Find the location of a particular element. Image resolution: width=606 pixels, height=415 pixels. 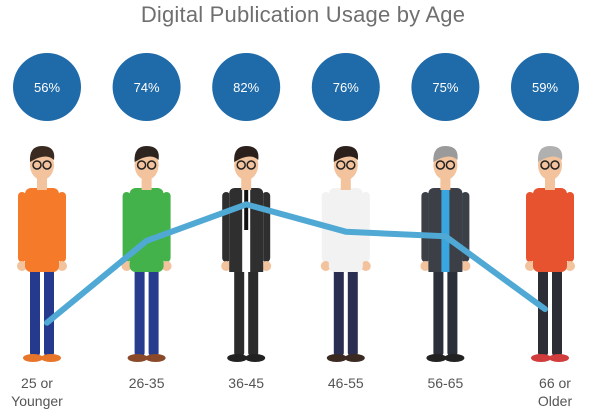

x-tick-label: 26-35 is located at coordinates (147, 383).